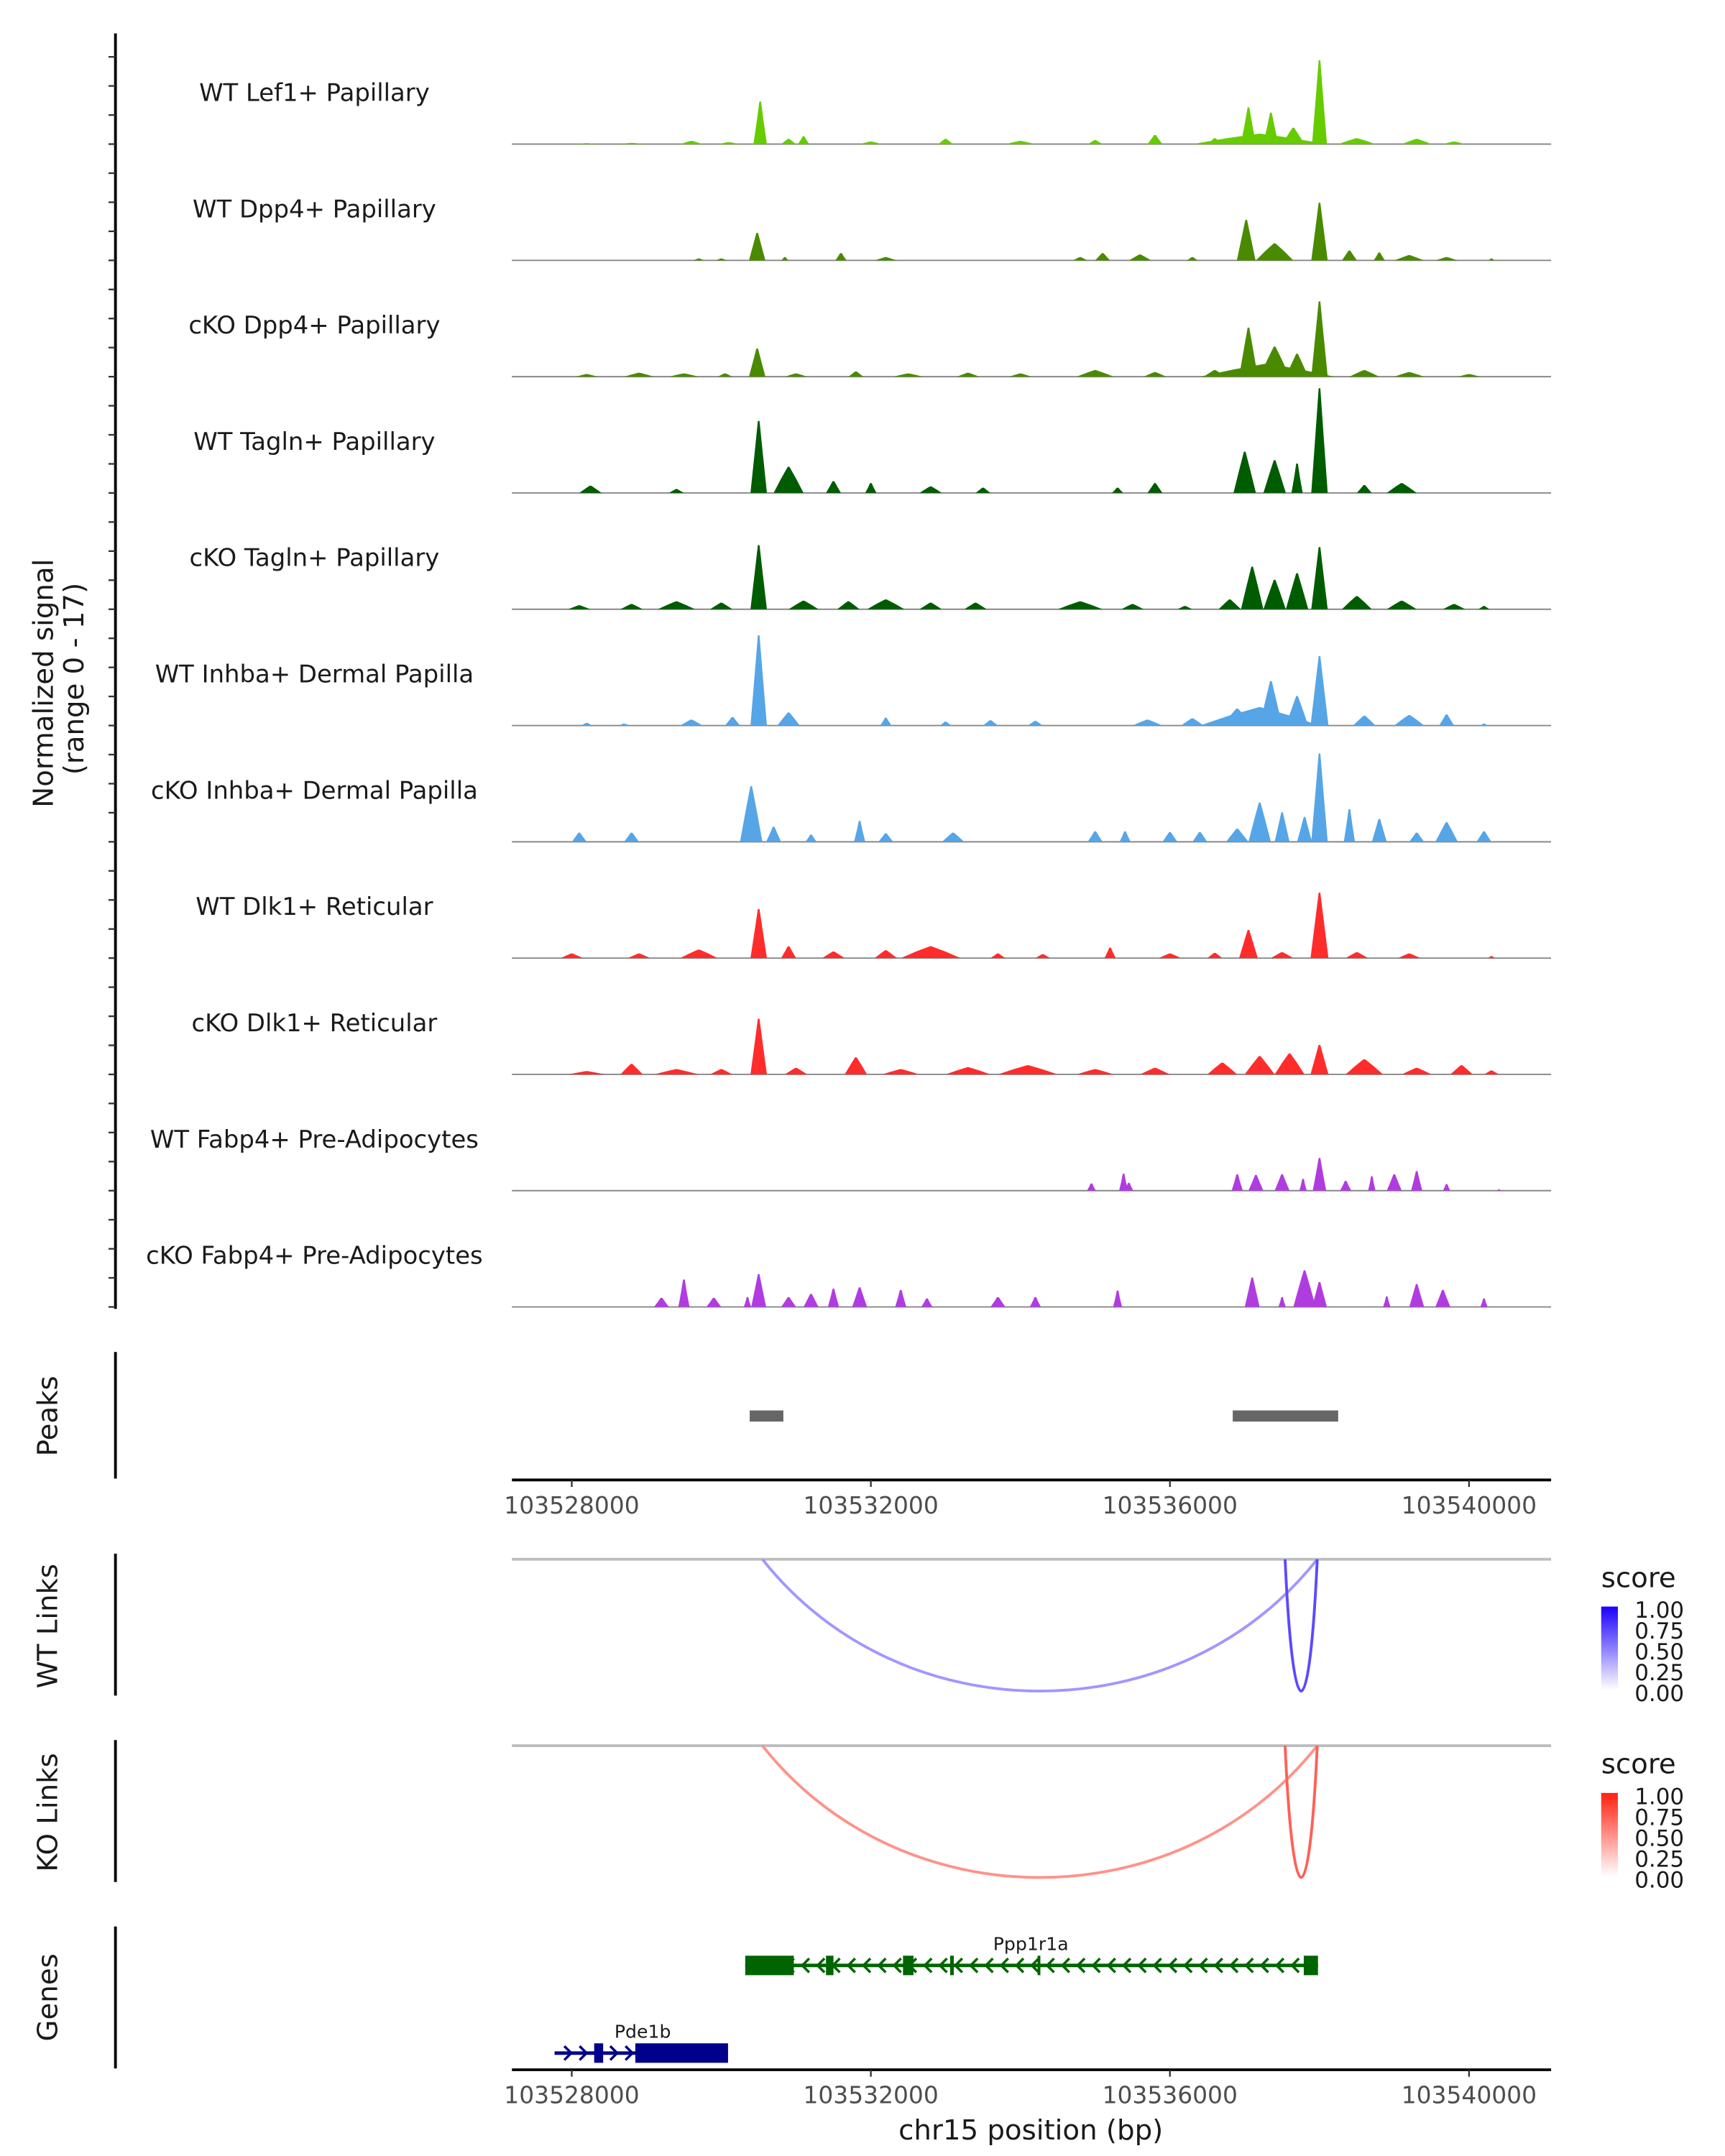  What do you see at coordinates (1609, 1834) in the screenshot?
I see `legend-colorbar` at bounding box center [1609, 1834].